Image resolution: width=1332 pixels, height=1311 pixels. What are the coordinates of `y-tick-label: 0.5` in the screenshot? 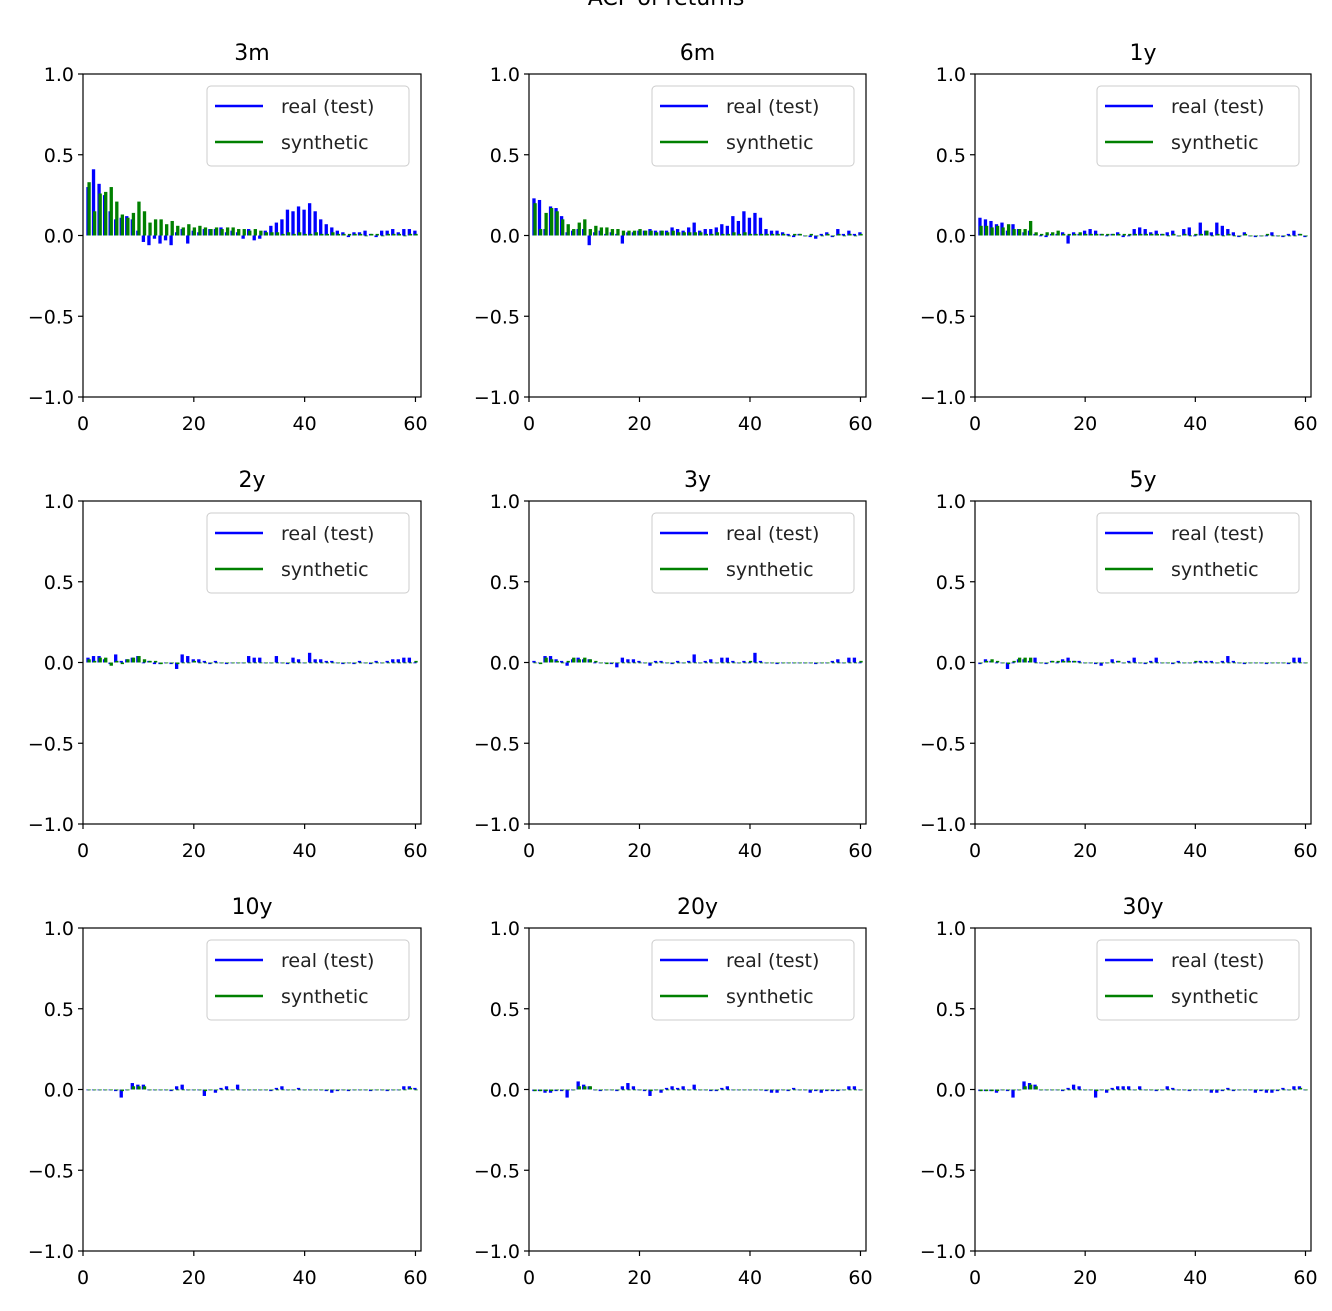 It's located at (505, 583).